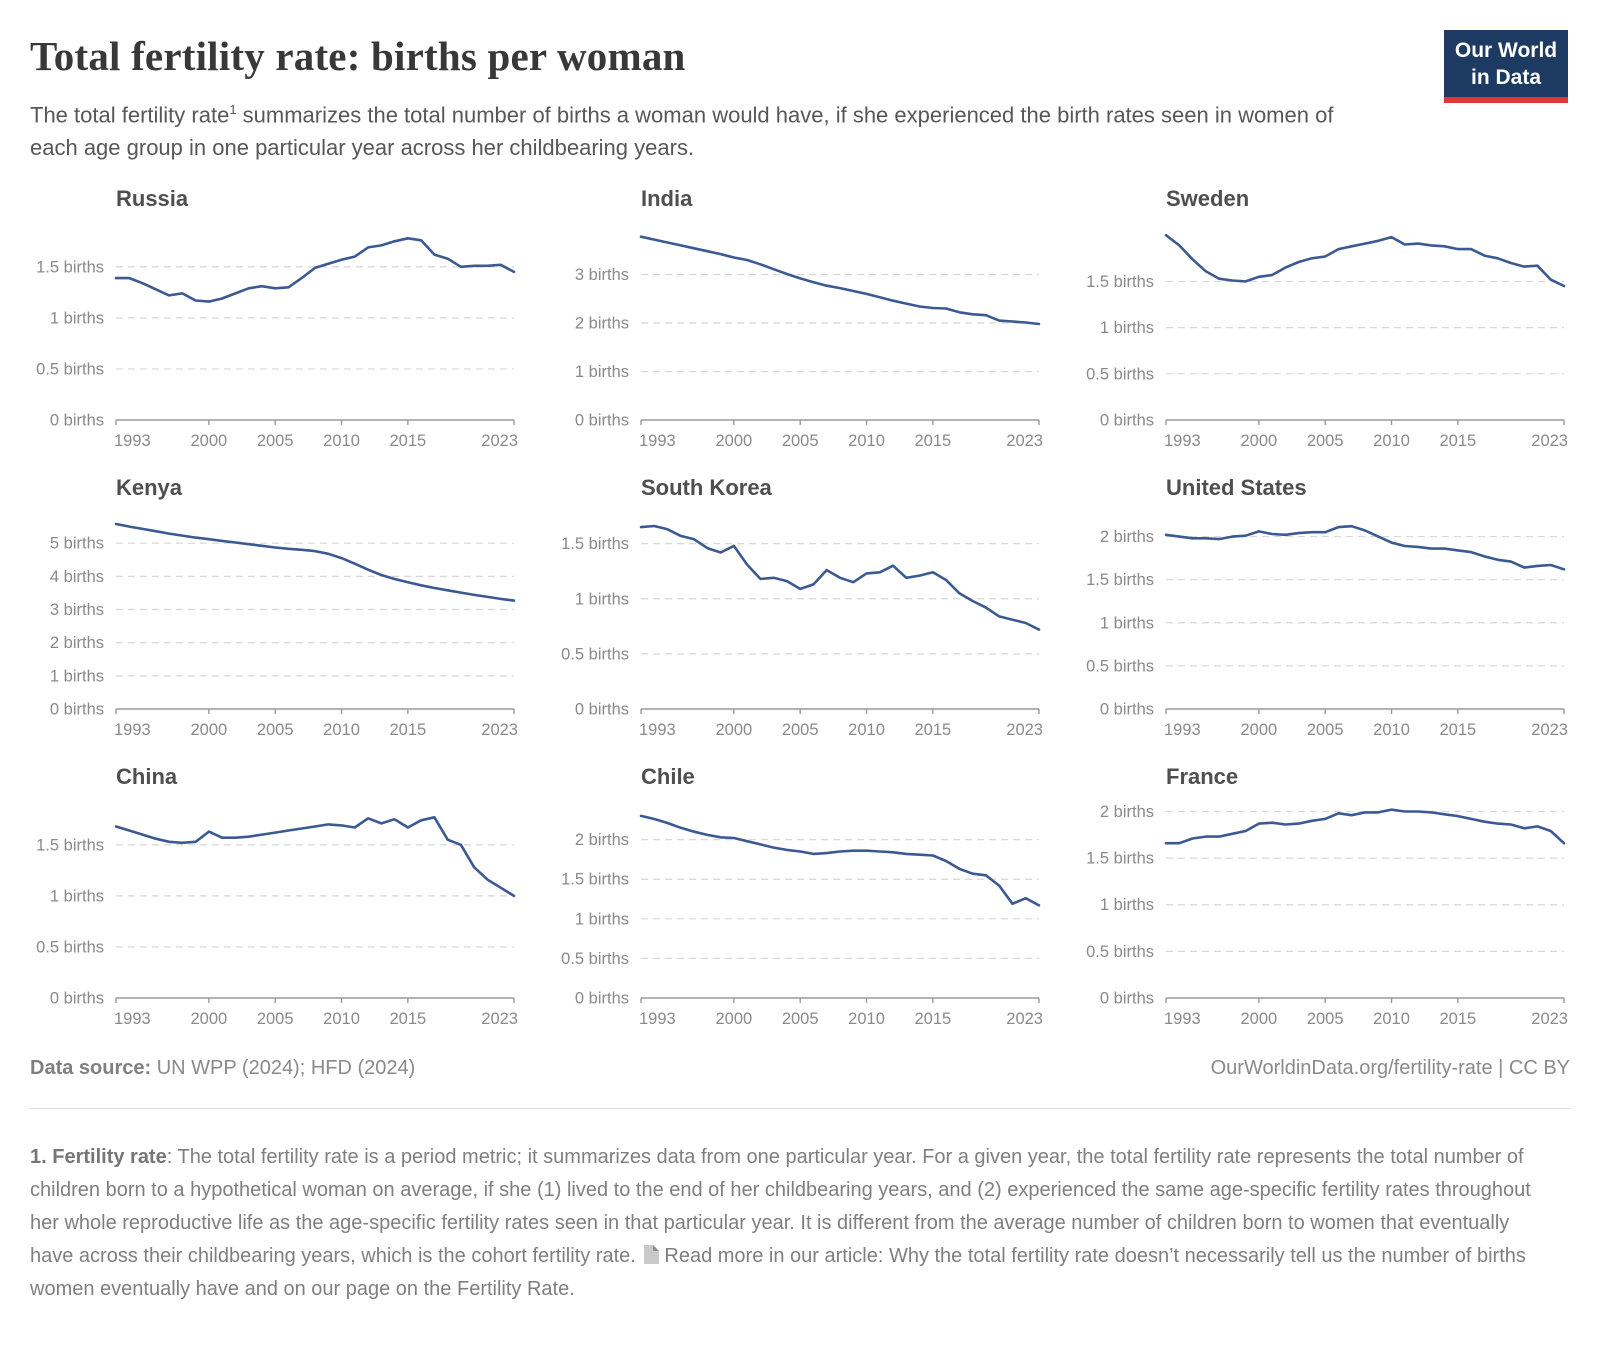  What do you see at coordinates (602, 348) in the screenshot?
I see `y-axis-labels: 0 births 1 births 2 births 3 births` at bounding box center [602, 348].